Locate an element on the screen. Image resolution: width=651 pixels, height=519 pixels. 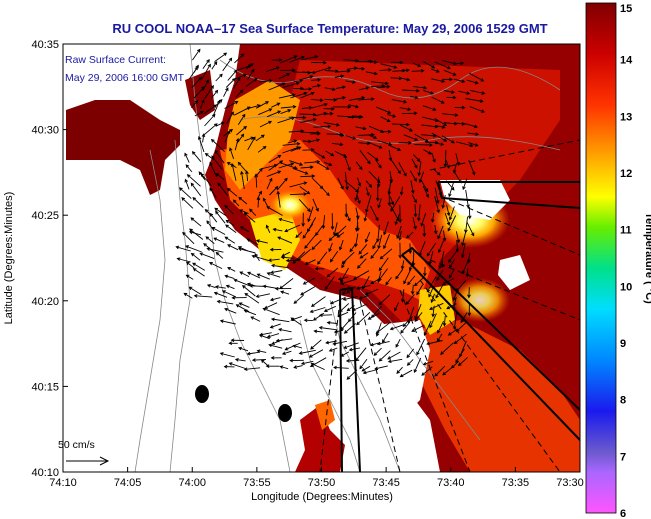
vector-scale-label: 50 cm/s is located at coordinates (76, 445).